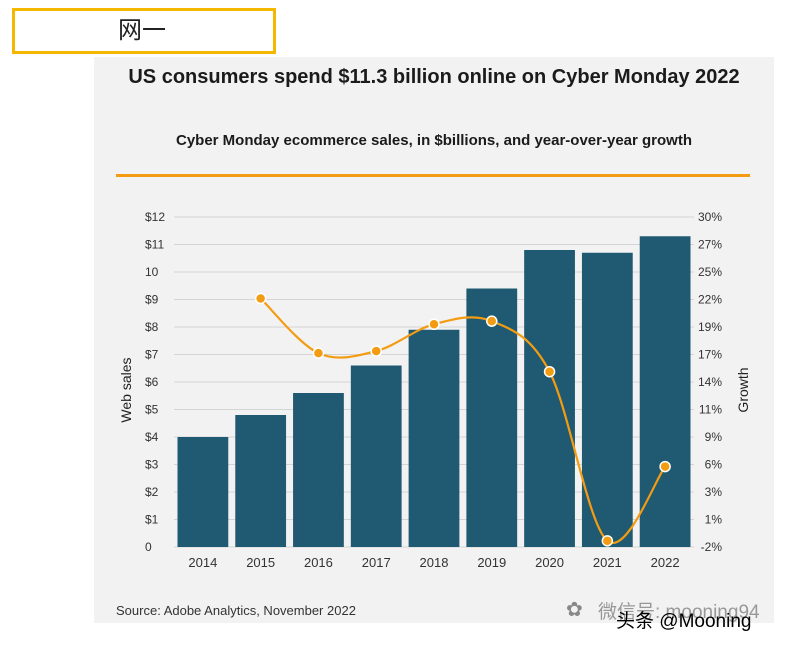 This screenshot has width=798, height=647. Describe the element at coordinates (318, 353) in the screenshot. I see `growth-point-2016` at that location.